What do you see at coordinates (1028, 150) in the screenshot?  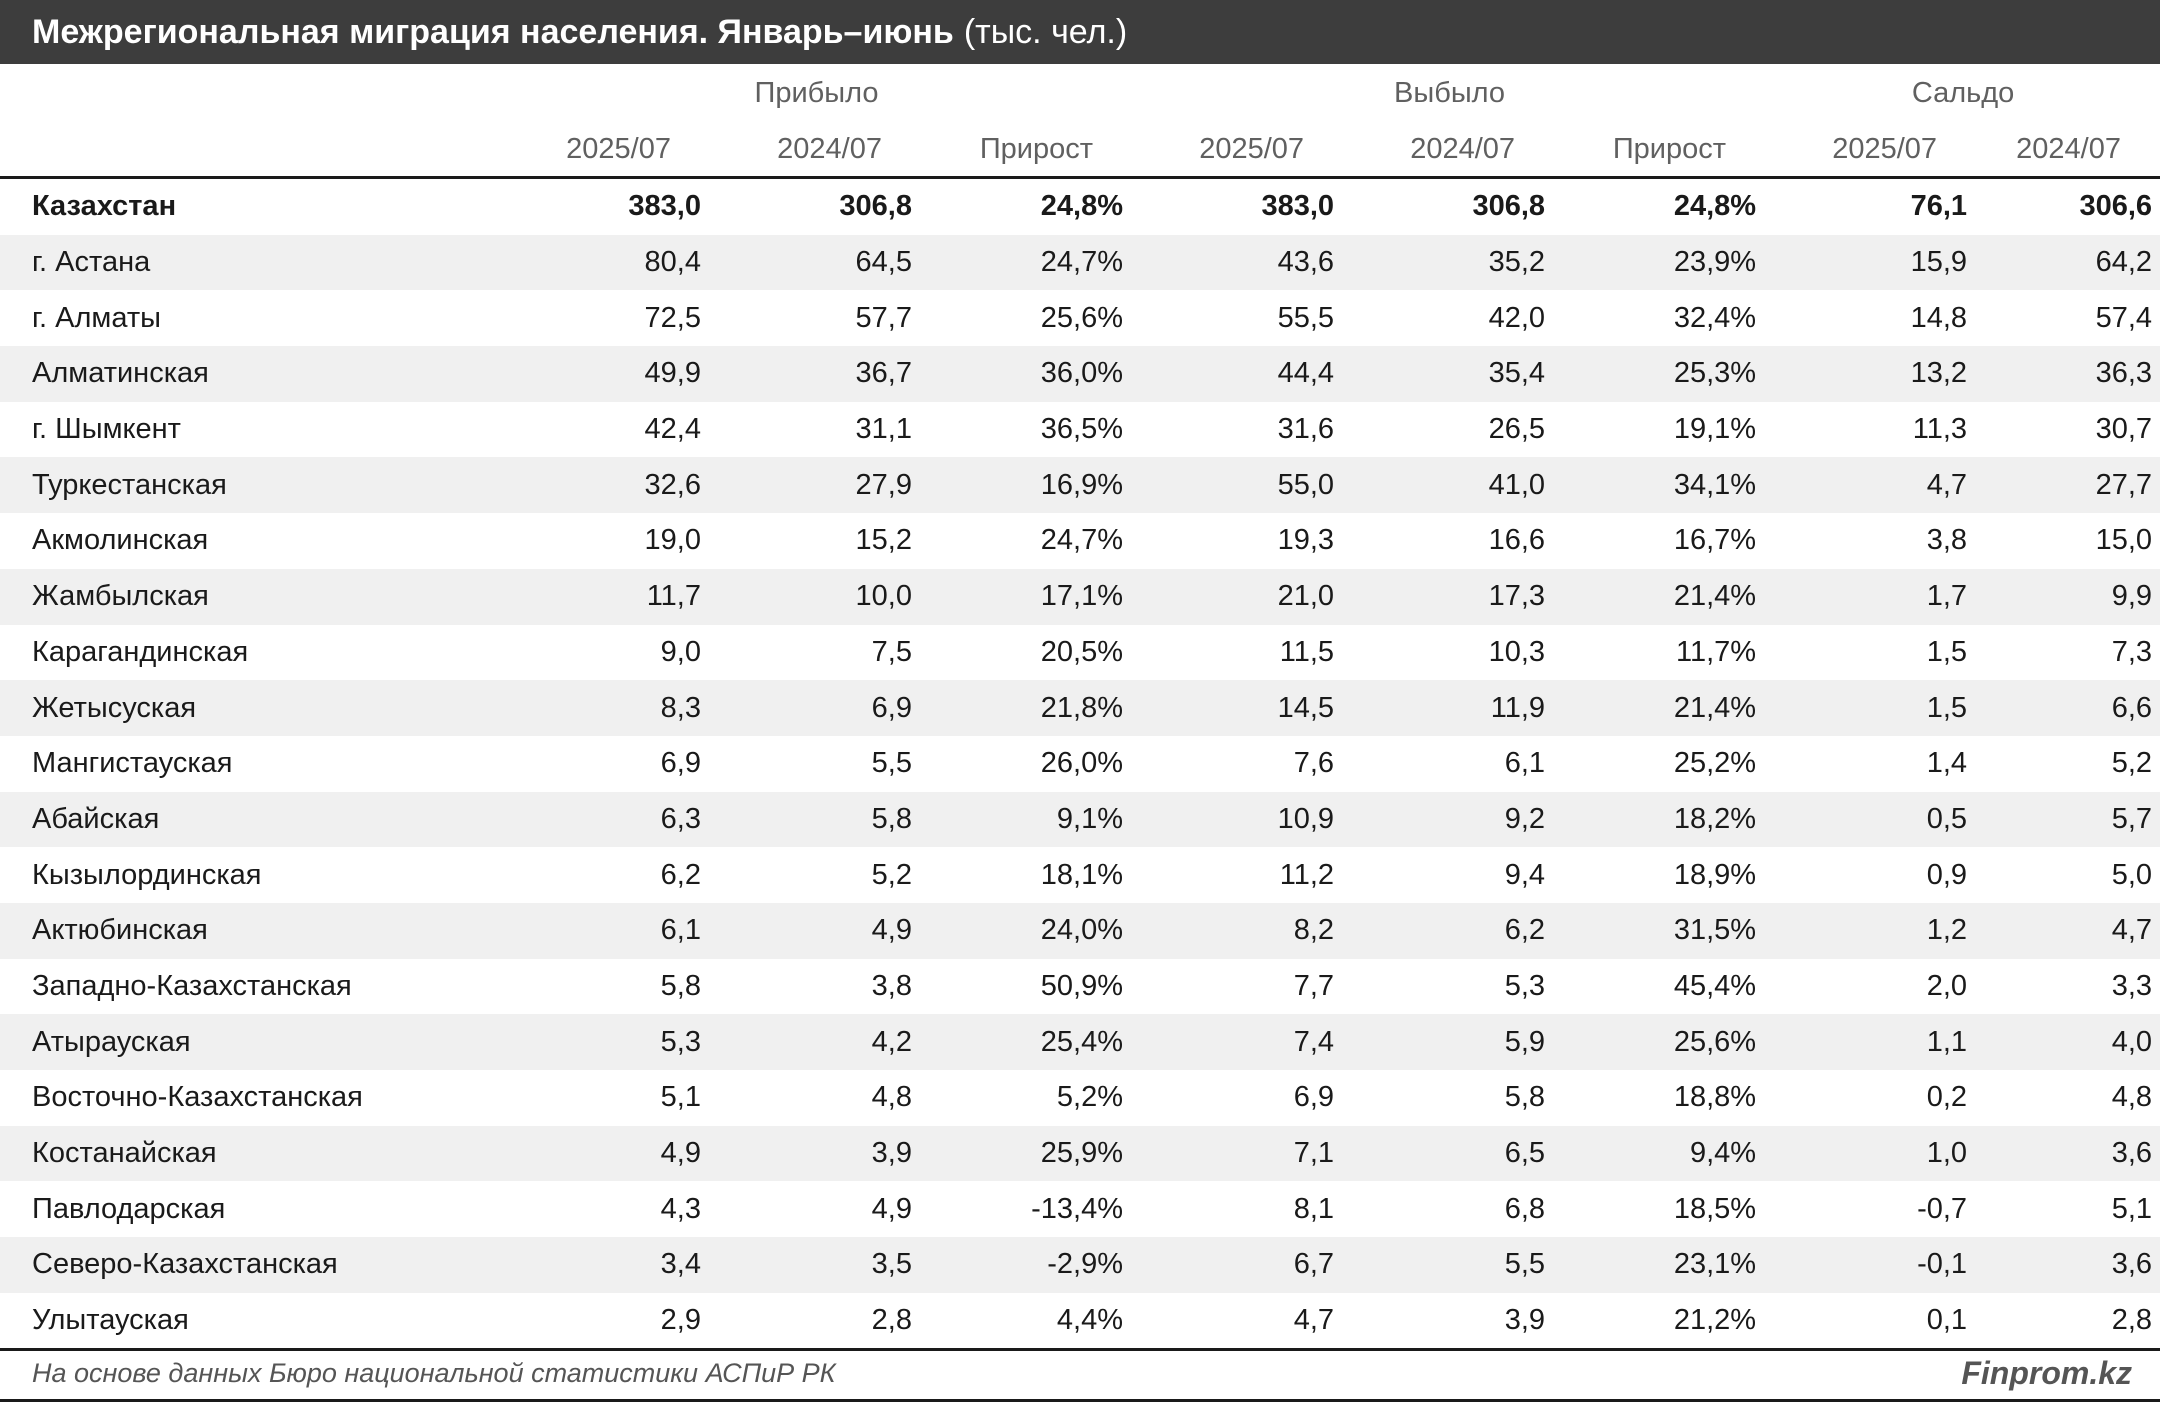 I see `col-header: Прирост` at bounding box center [1028, 150].